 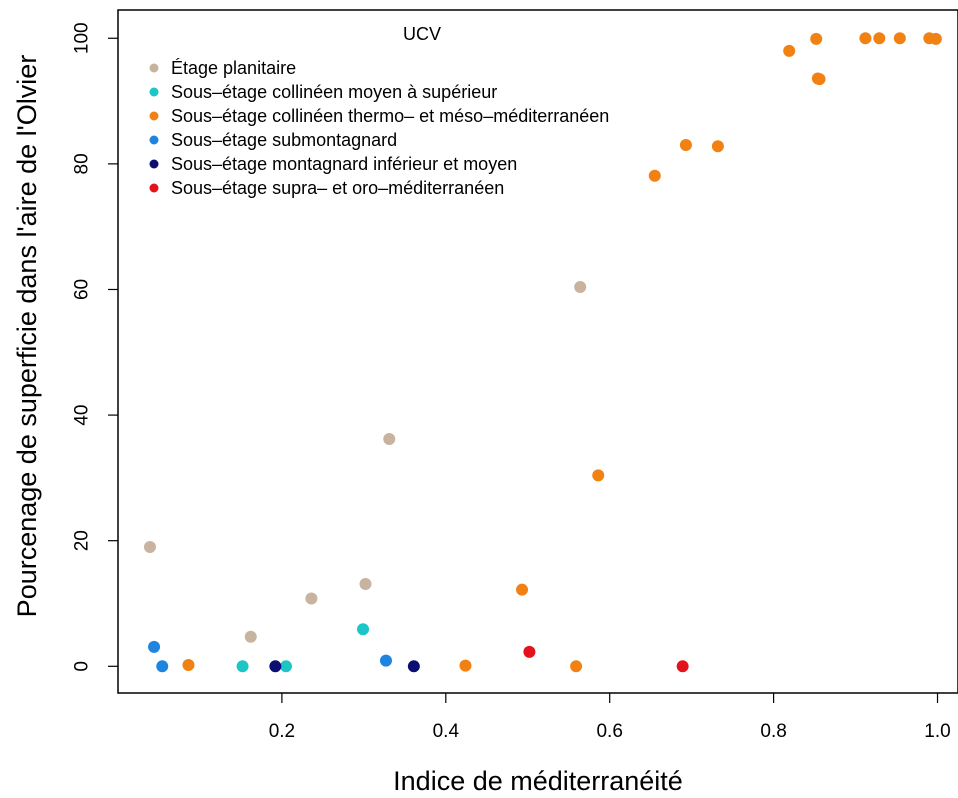 I want to click on x-tick-label-3: 0.8, so click(x=773, y=731).